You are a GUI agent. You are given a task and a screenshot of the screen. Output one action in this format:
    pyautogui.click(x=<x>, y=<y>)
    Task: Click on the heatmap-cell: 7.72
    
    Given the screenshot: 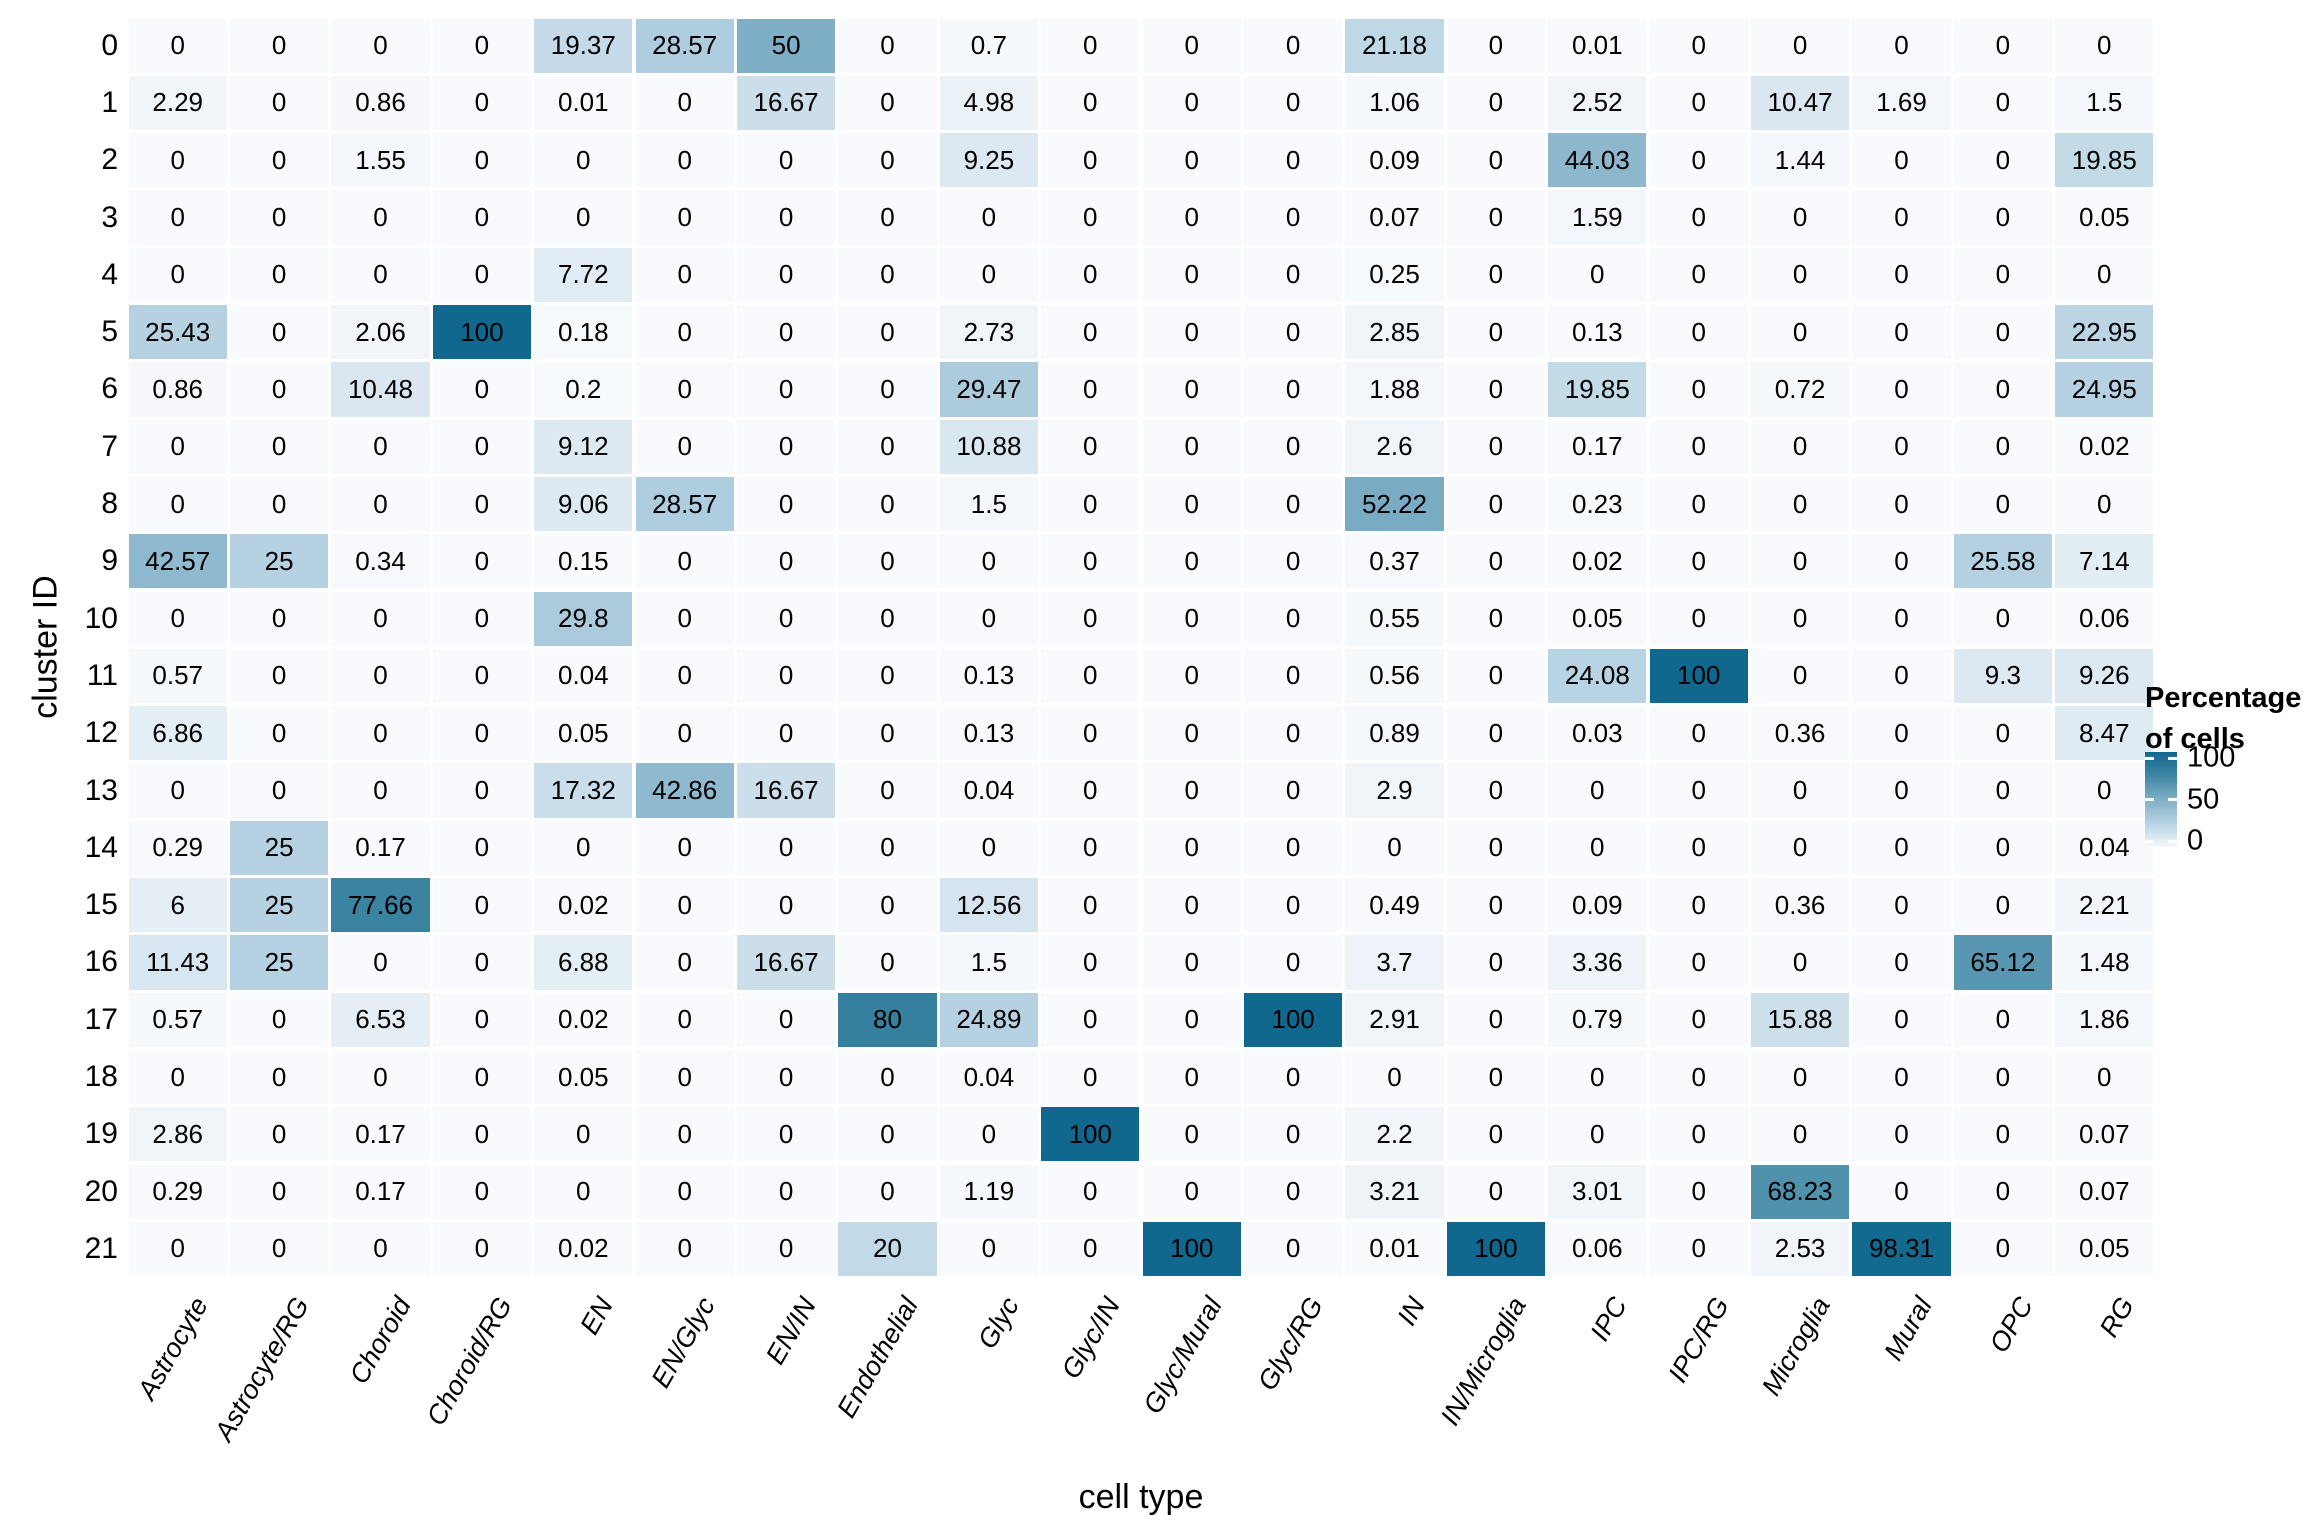 What is the action you would take?
    pyautogui.click(x=583, y=274)
    